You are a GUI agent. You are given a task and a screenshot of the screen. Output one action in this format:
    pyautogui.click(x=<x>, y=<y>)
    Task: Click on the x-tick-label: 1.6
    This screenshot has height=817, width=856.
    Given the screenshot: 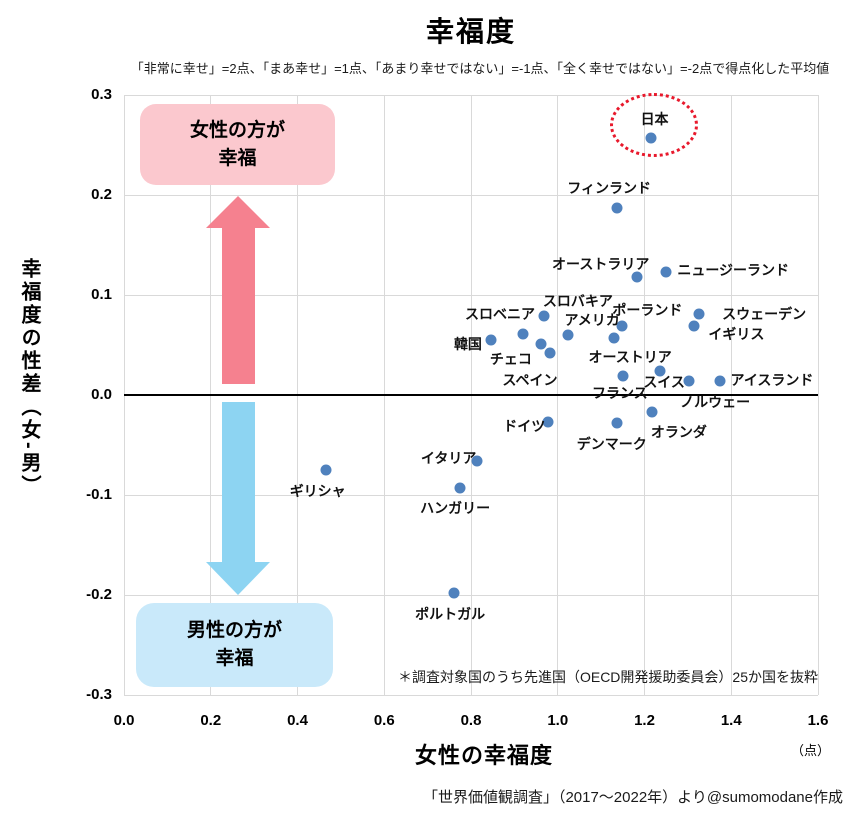 What is the action you would take?
    pyautogui.click(x=818, y=720)
    